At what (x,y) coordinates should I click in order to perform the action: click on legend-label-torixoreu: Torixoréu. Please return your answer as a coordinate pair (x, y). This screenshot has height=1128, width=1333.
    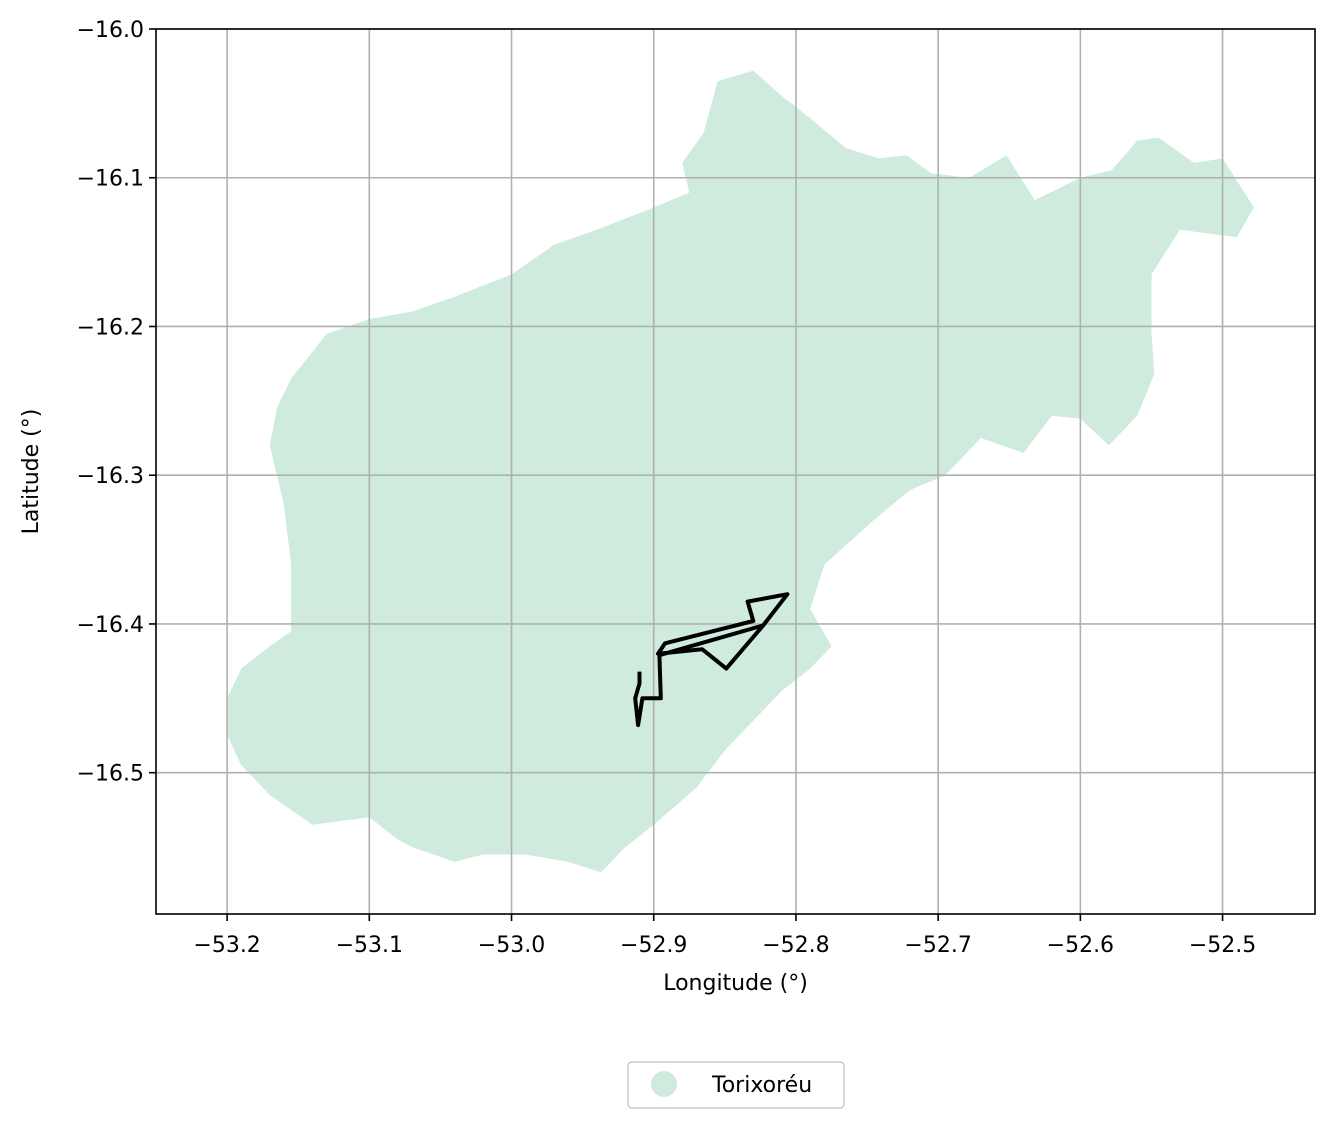
    Looking at the image, I should click on (761, 1085).